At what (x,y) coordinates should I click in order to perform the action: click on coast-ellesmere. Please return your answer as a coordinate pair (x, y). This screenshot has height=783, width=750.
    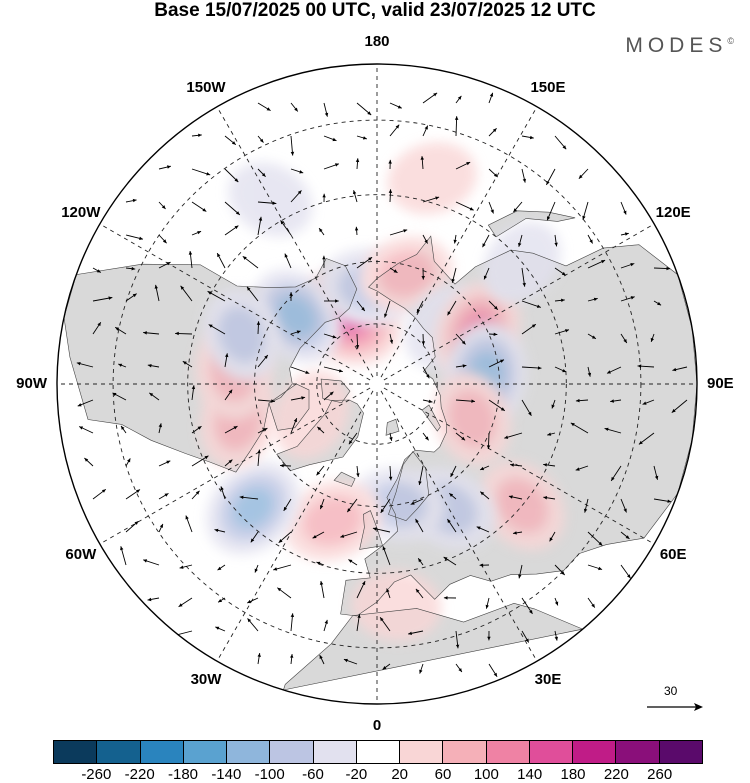
    Looking at the image, I should click on (335, 391).